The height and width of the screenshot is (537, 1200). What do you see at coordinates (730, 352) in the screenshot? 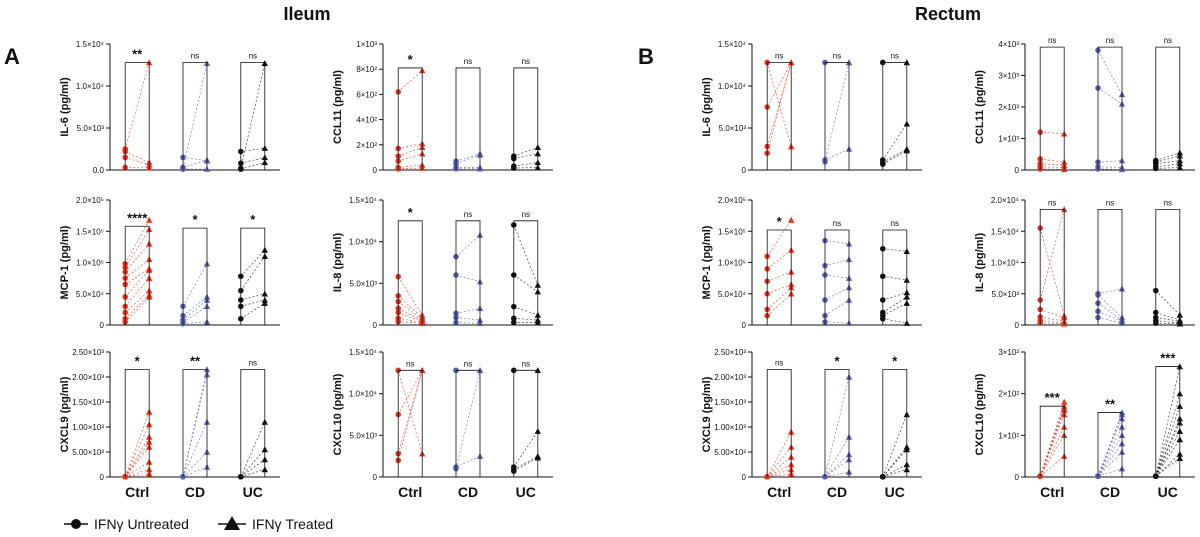
I see `y-tick-label: 2.50×10³` at bounding box center [730, 352].